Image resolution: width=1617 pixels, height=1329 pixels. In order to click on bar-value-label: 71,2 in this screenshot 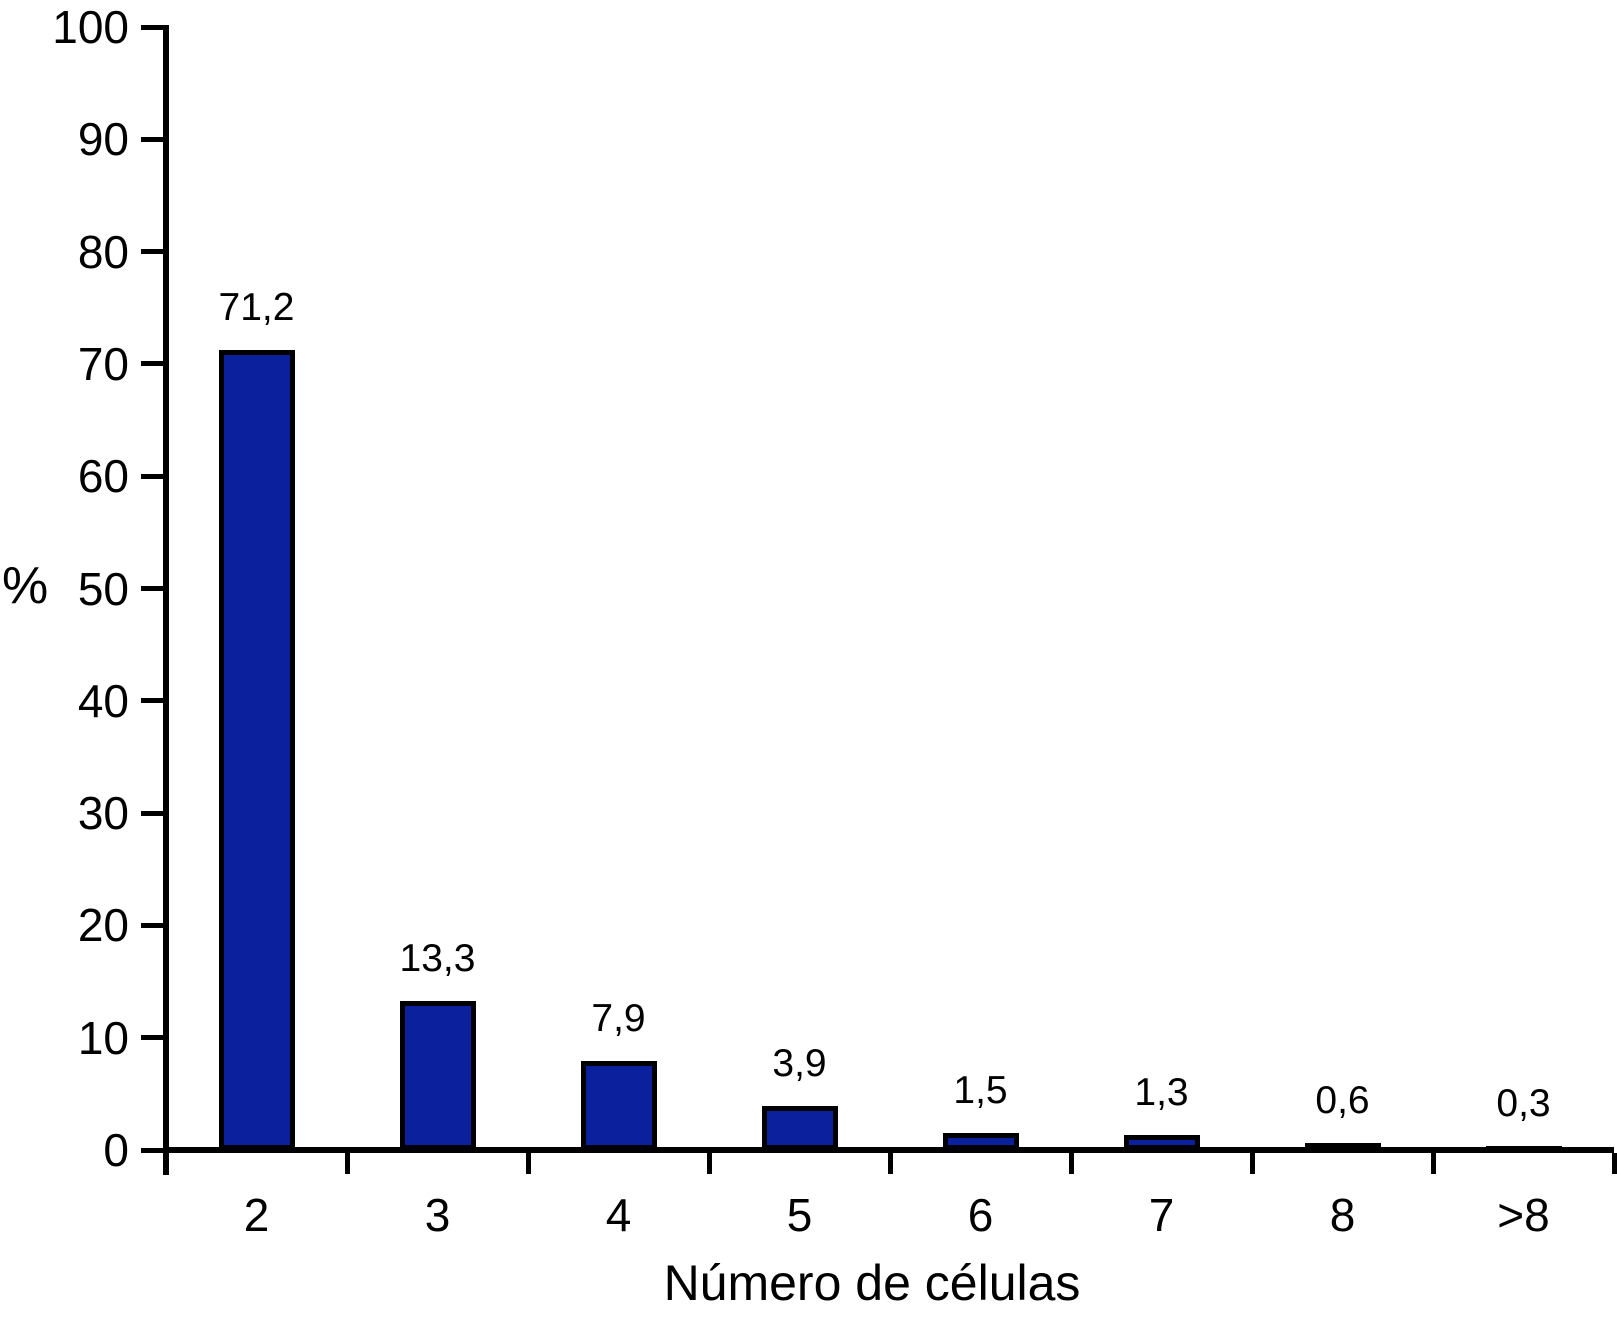, I will do `click(256, 307)`.